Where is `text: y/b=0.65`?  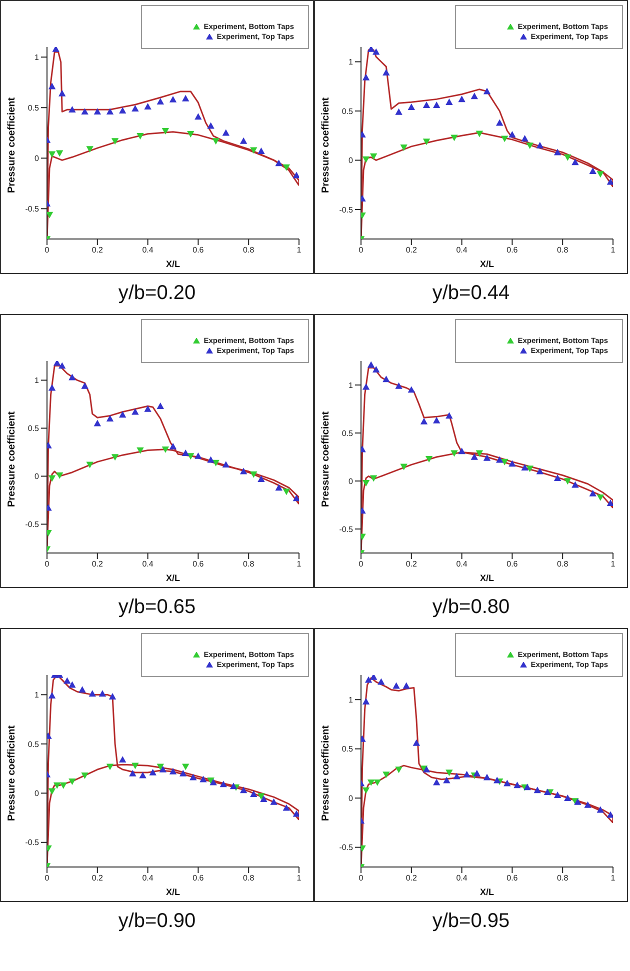 text: y/b=0.65 is located at coordinates (157, 607).